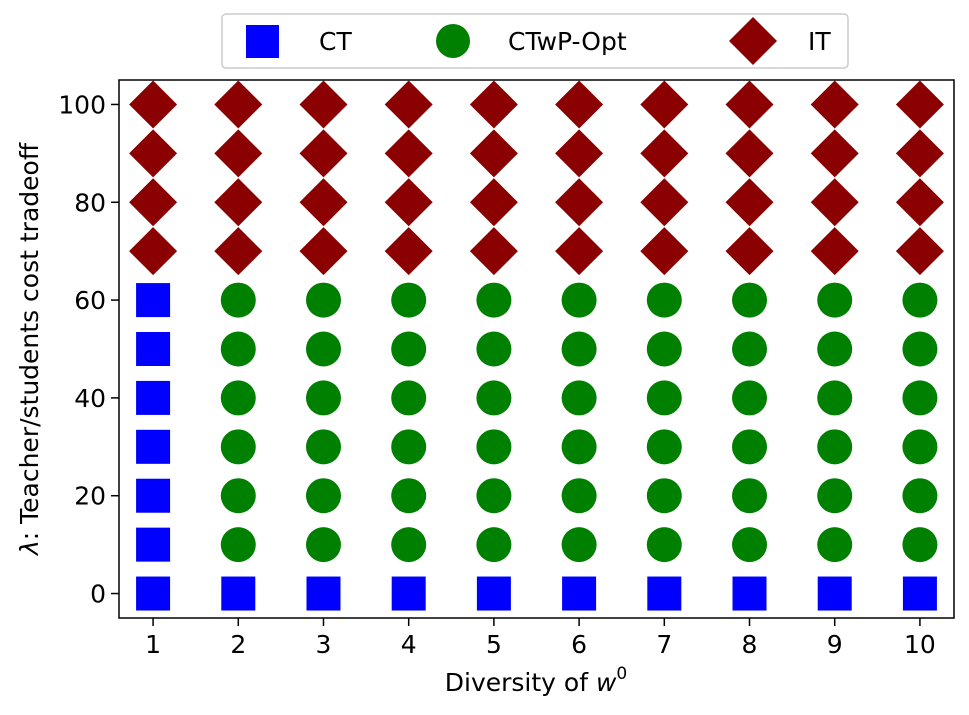 The height and width of the screenshot is (715, 969). What do you see at coordinates (835, 644) in the screenshot?
I see `x-tick-label: 9` at bounding box center [835, 644].